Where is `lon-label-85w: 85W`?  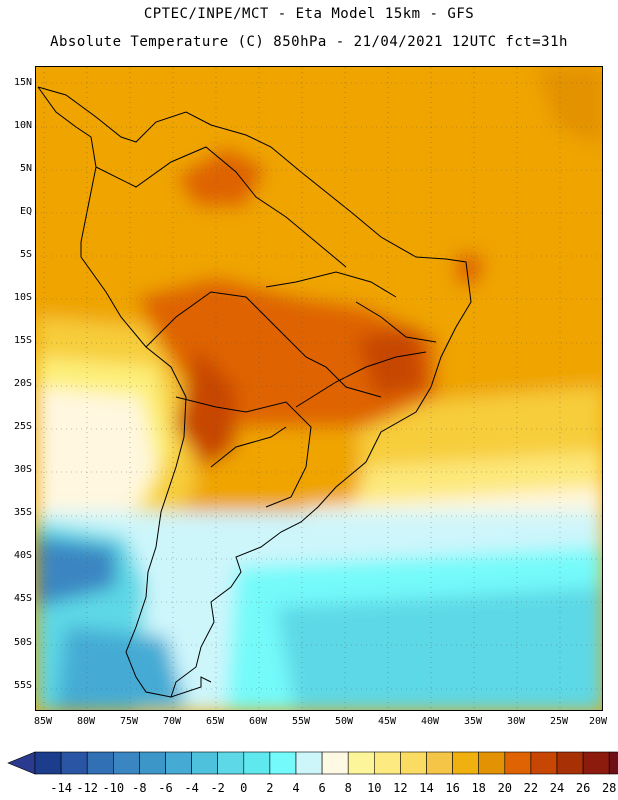 lon-label-85w: 85W is located at coordinates (43, 721).